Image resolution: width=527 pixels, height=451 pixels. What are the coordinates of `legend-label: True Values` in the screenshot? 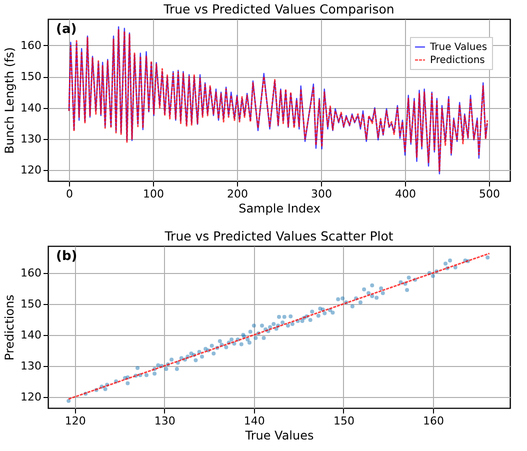 It's located at (458, 47).